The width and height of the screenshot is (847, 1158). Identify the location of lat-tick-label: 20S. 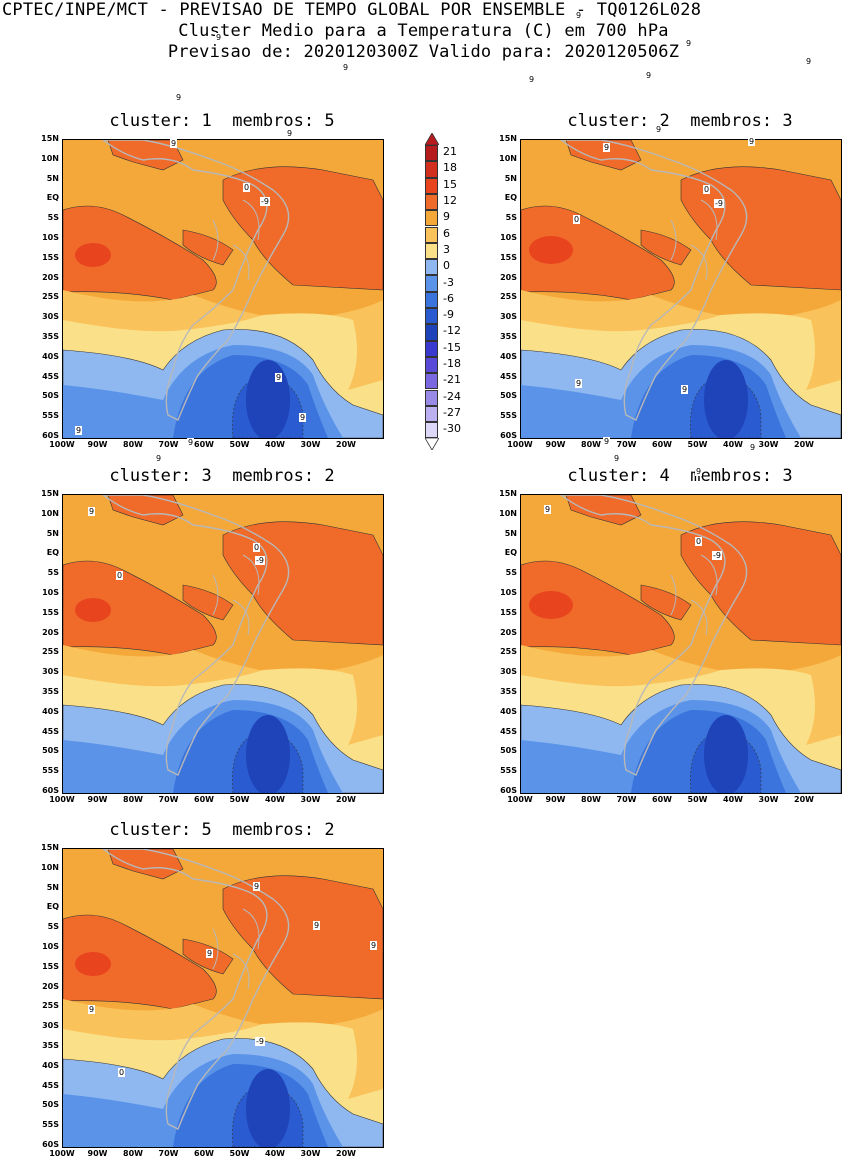
(50, 632).